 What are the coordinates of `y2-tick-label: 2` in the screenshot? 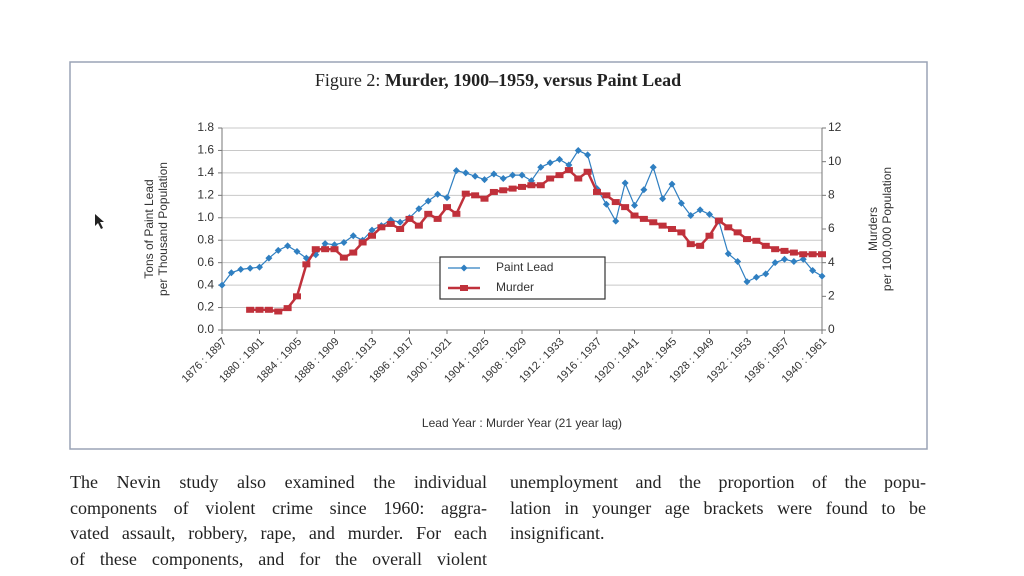 It's located at (831, 296).